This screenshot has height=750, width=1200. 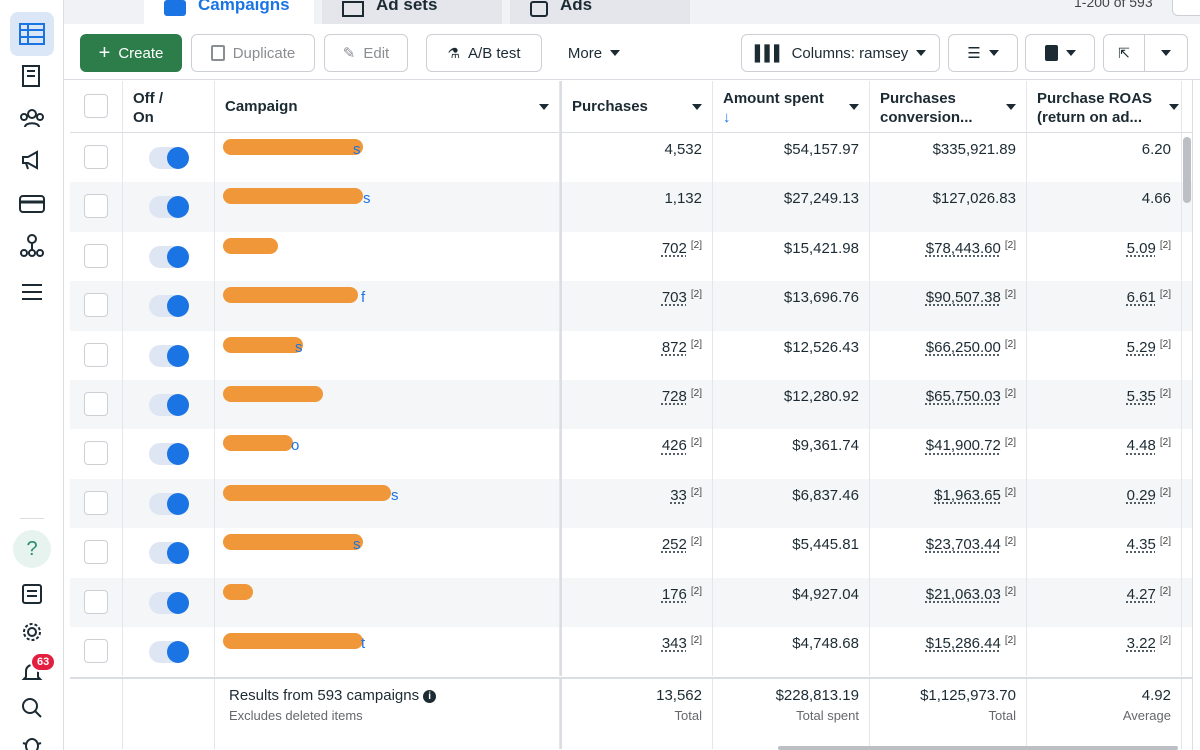 What do you see at coordinates (635, 158) in the screenshot?
I see `table-row: s 4,532 $54,157.97 $335,921.89 6.20` at bounding box center [635, 158].